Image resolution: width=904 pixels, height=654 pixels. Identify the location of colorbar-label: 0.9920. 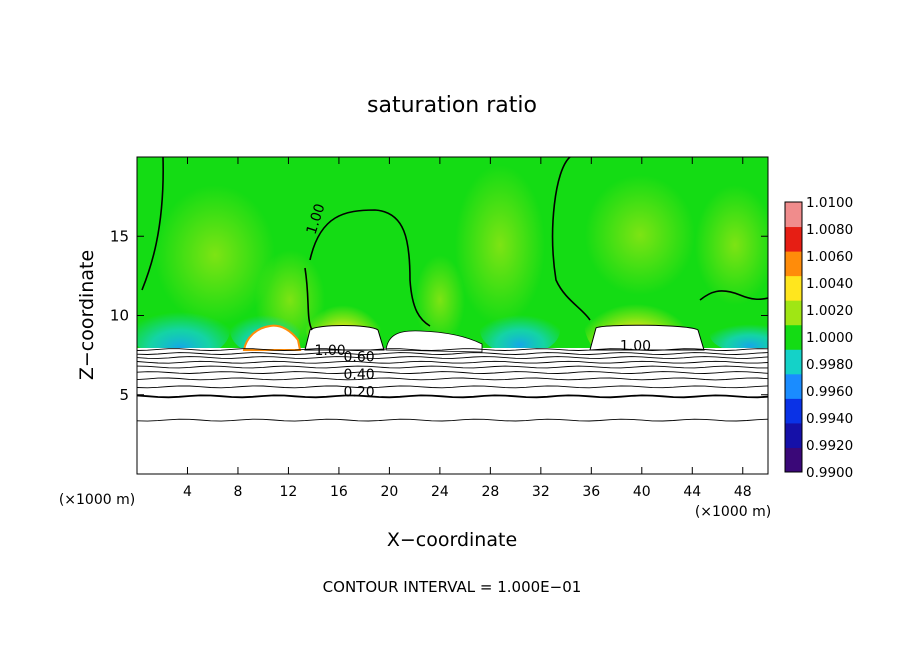
(829, 446).